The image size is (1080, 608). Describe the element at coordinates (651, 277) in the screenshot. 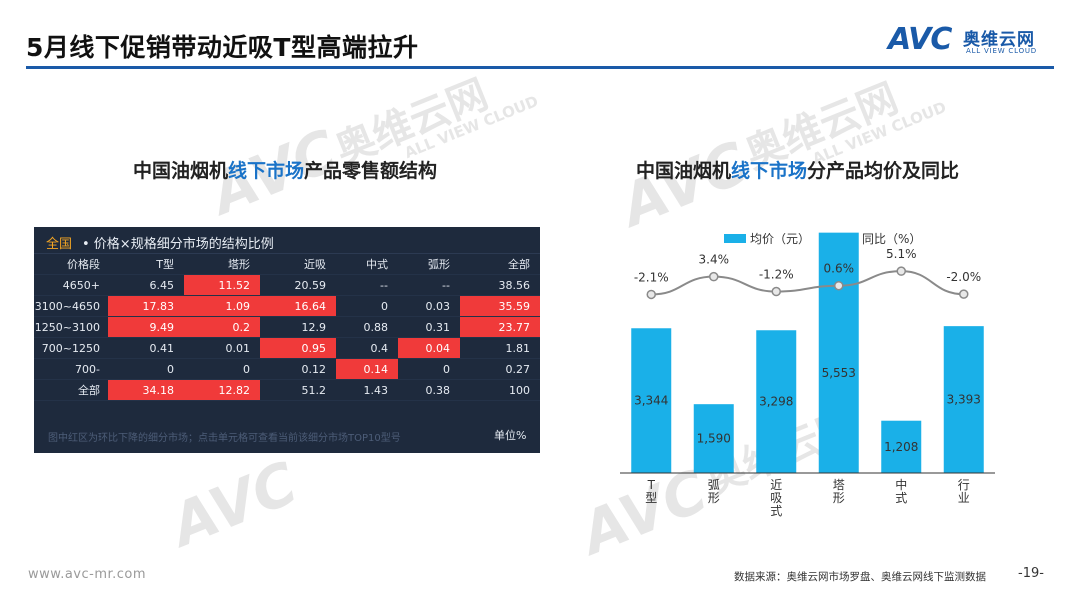

I see `yoy-label: -2.1%` at that location.